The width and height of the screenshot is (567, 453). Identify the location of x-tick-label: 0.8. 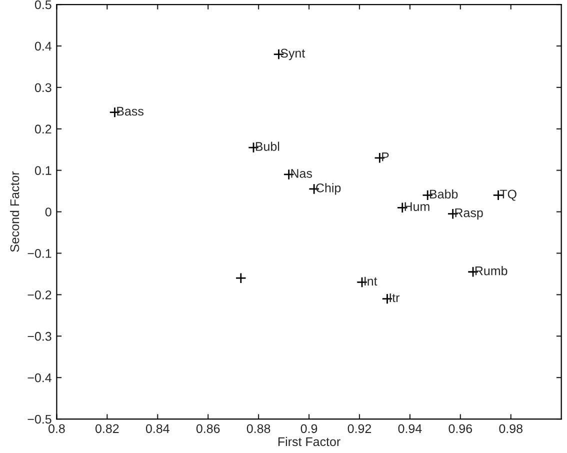
(56, 429).